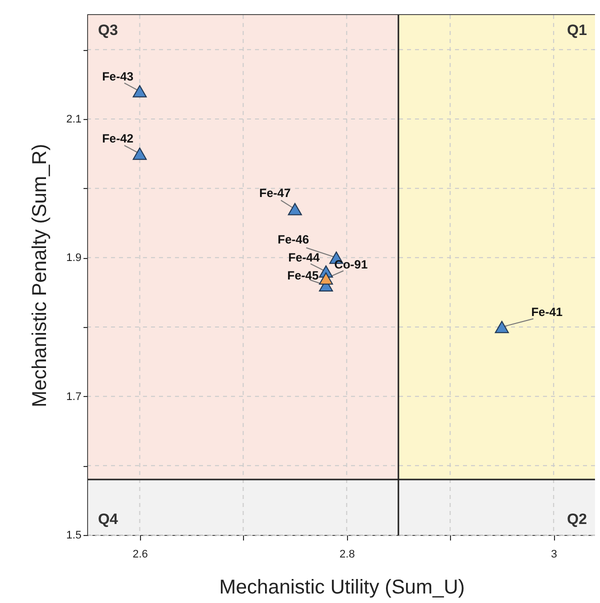  What do you see at coordinates (275, 193) in the screenshot?
I see `annotation: Fe-47` at bounding box center [275, 193].